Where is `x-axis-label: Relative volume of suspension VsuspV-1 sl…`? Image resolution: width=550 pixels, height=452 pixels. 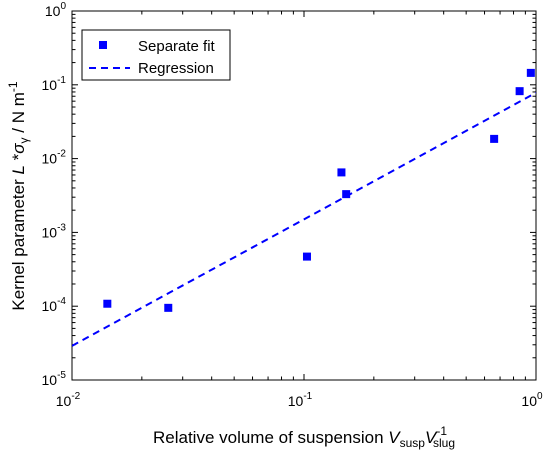 x-axis-label: Relative volume of suspension VsuspV-1 sl… is located at coordinates (304, 437).